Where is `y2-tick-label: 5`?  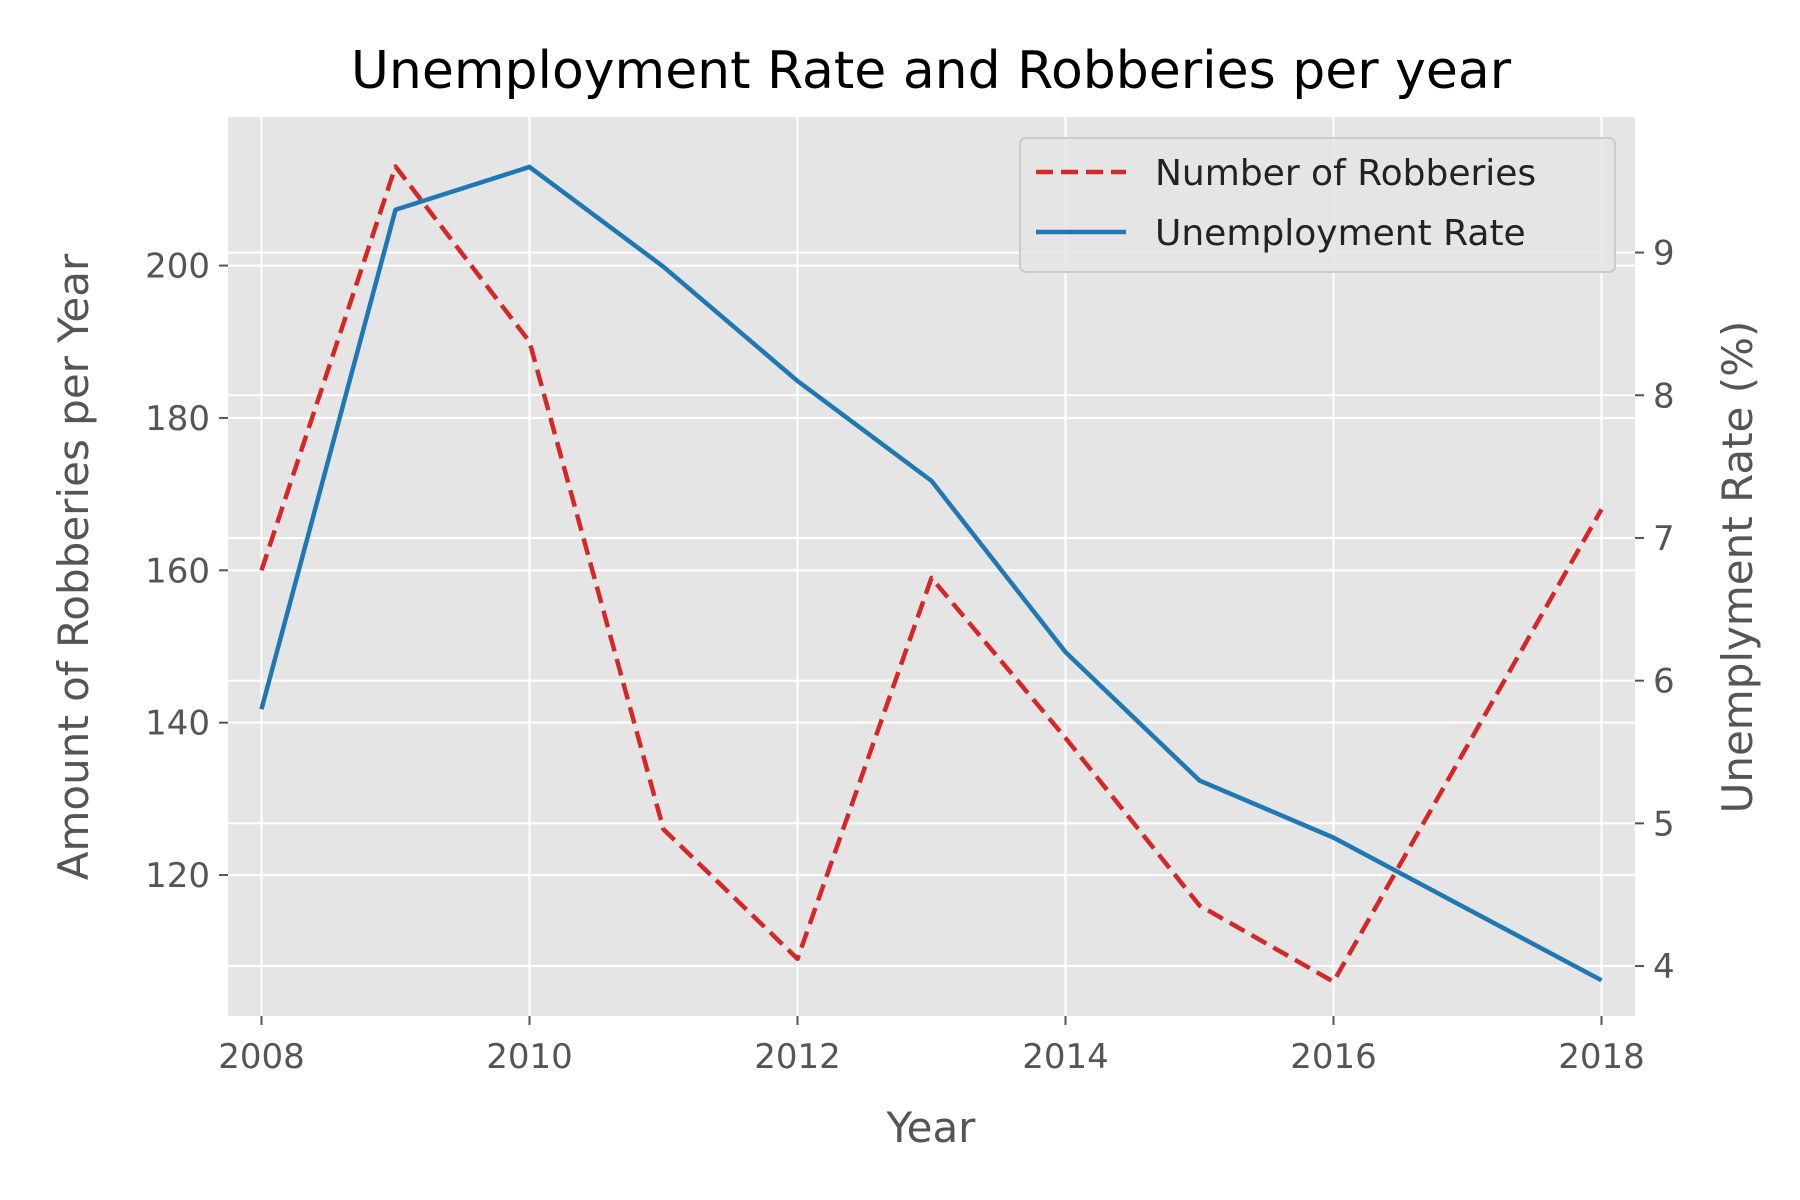 y2-tick-label: 5 is located at coordinates (1664, 824).